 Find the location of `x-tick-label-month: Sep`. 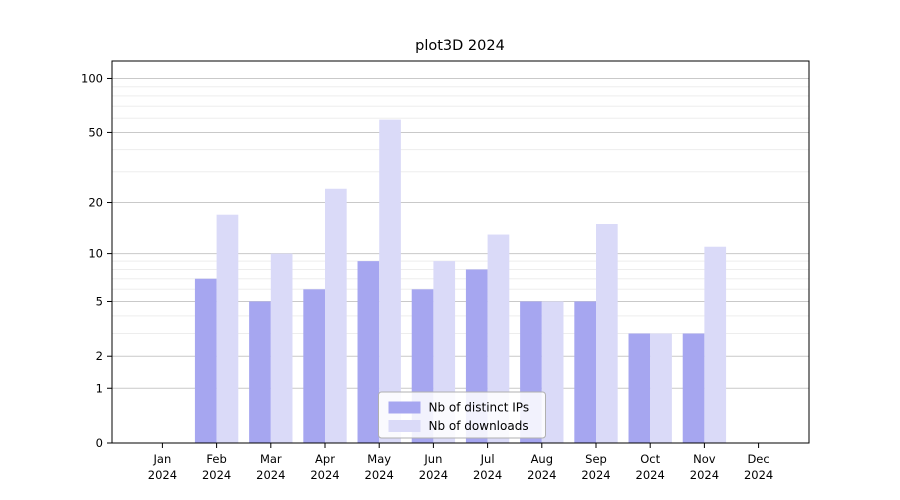

x-tick-label-month: Sep is located at coordinates (596, 459).